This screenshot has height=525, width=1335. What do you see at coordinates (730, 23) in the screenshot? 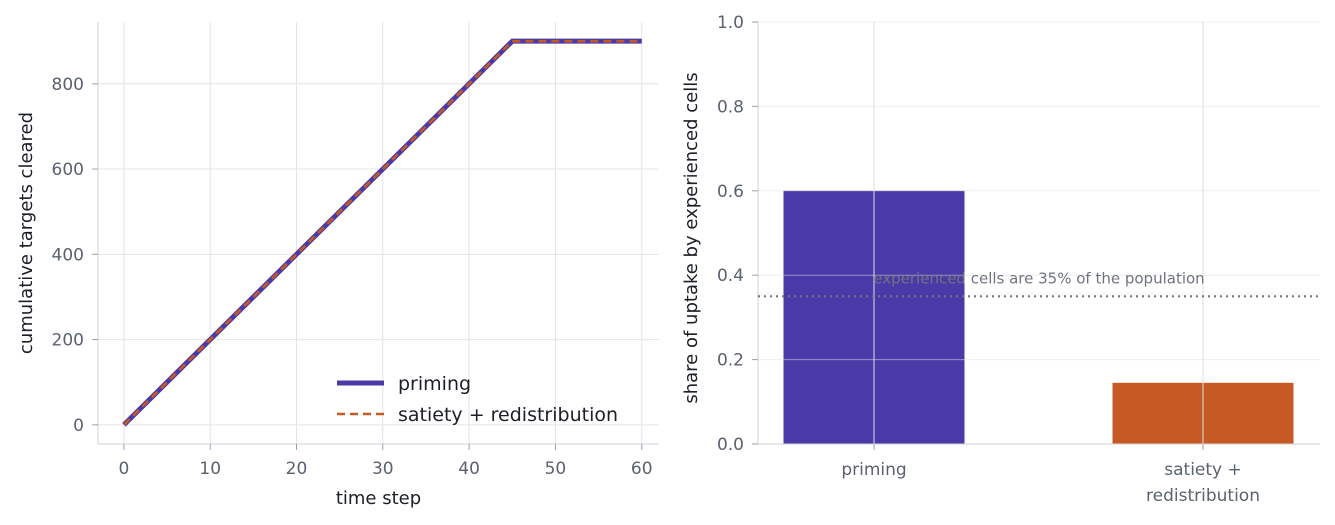
I see `y-tick-label: 1.0` at bounding box center [730, 23].